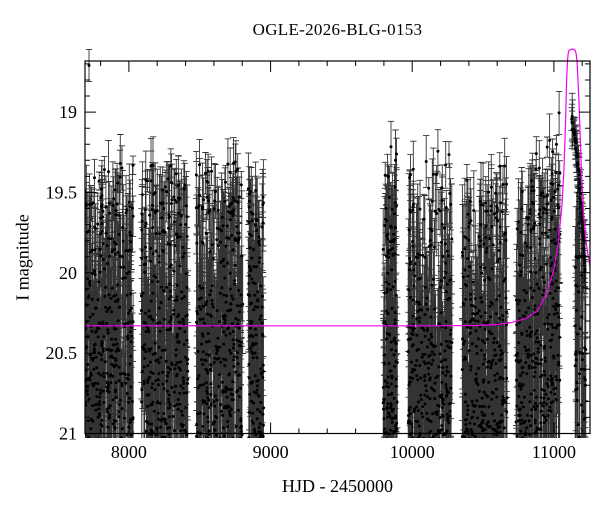  I want to click on y-axis-label: I magnitude, so click(22, 257).